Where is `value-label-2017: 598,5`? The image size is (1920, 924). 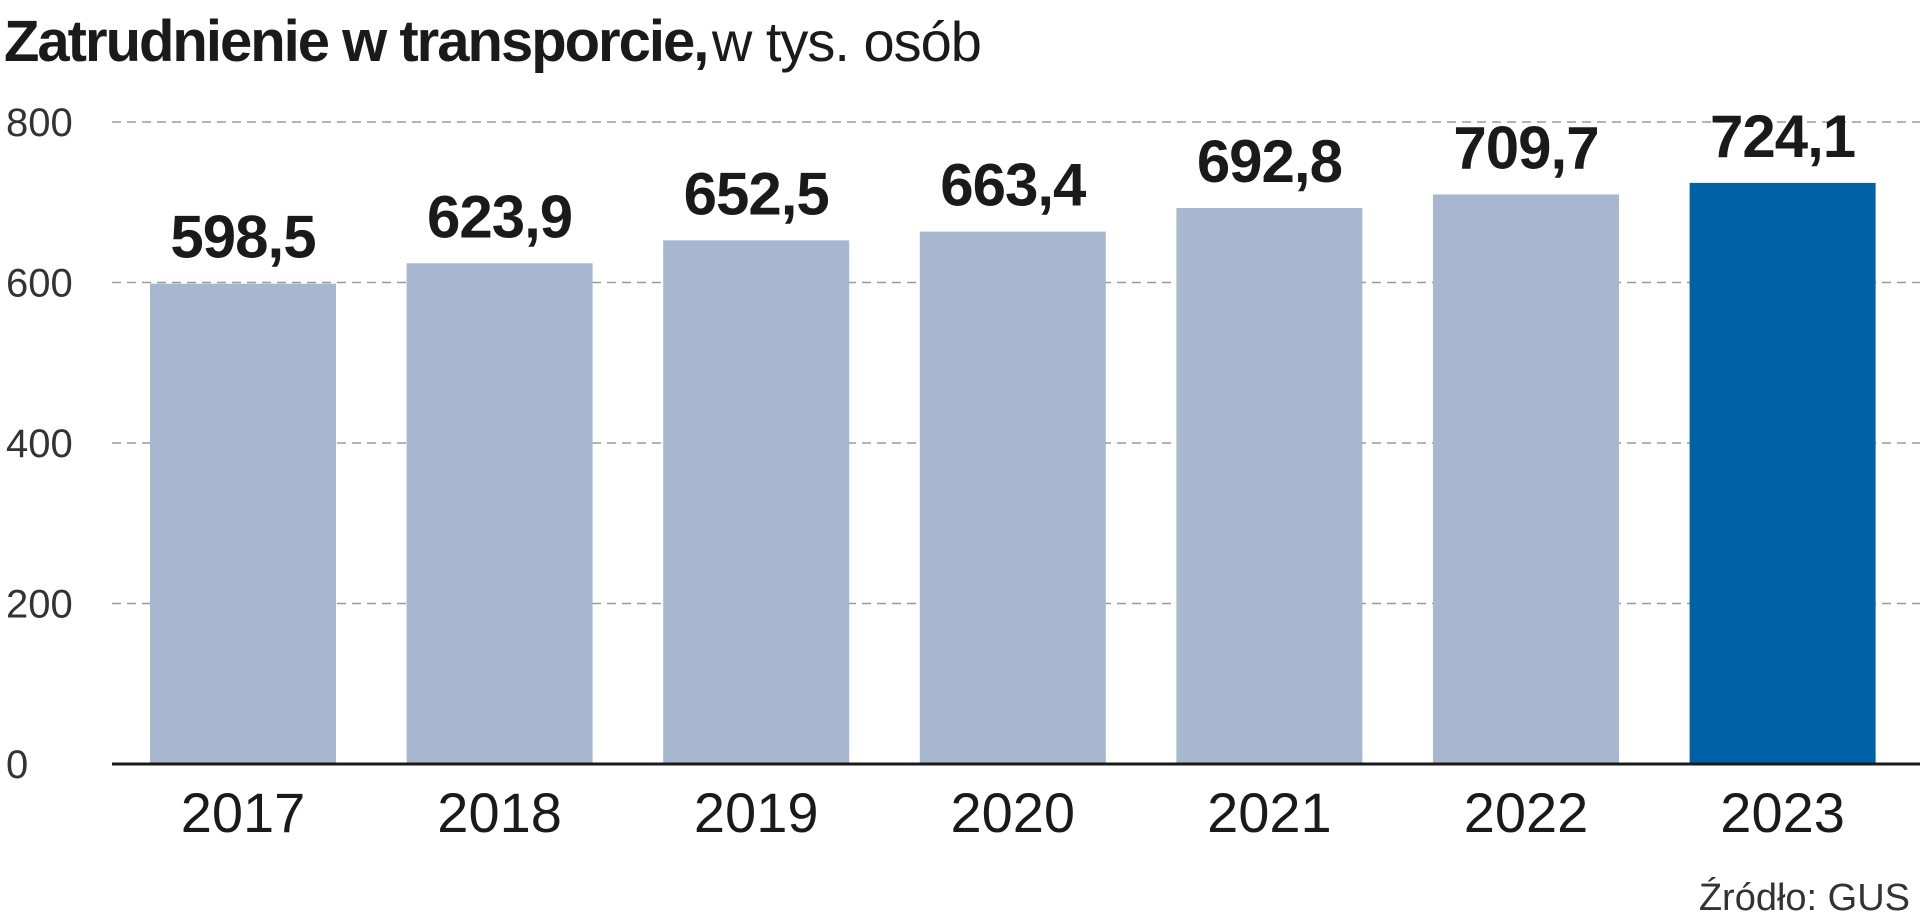
value-label-2017: 598,5 is located at coordinates (242, 237).